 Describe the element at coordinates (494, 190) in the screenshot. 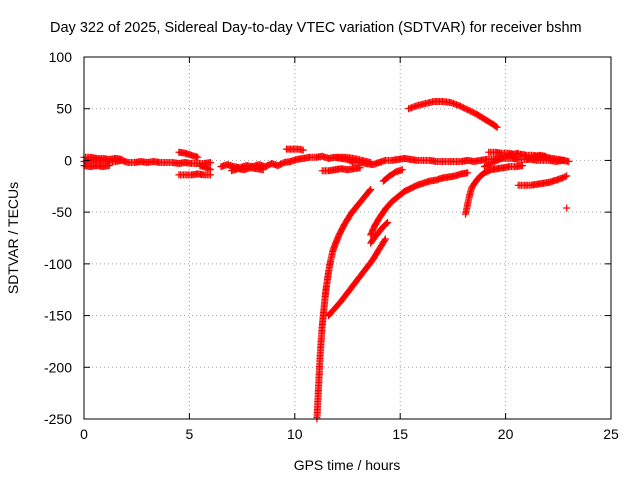

I see `series-track-r` at that location.